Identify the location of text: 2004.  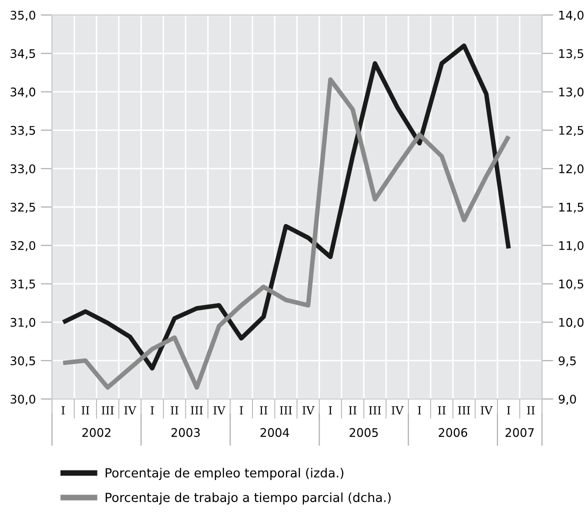
(275, 432).